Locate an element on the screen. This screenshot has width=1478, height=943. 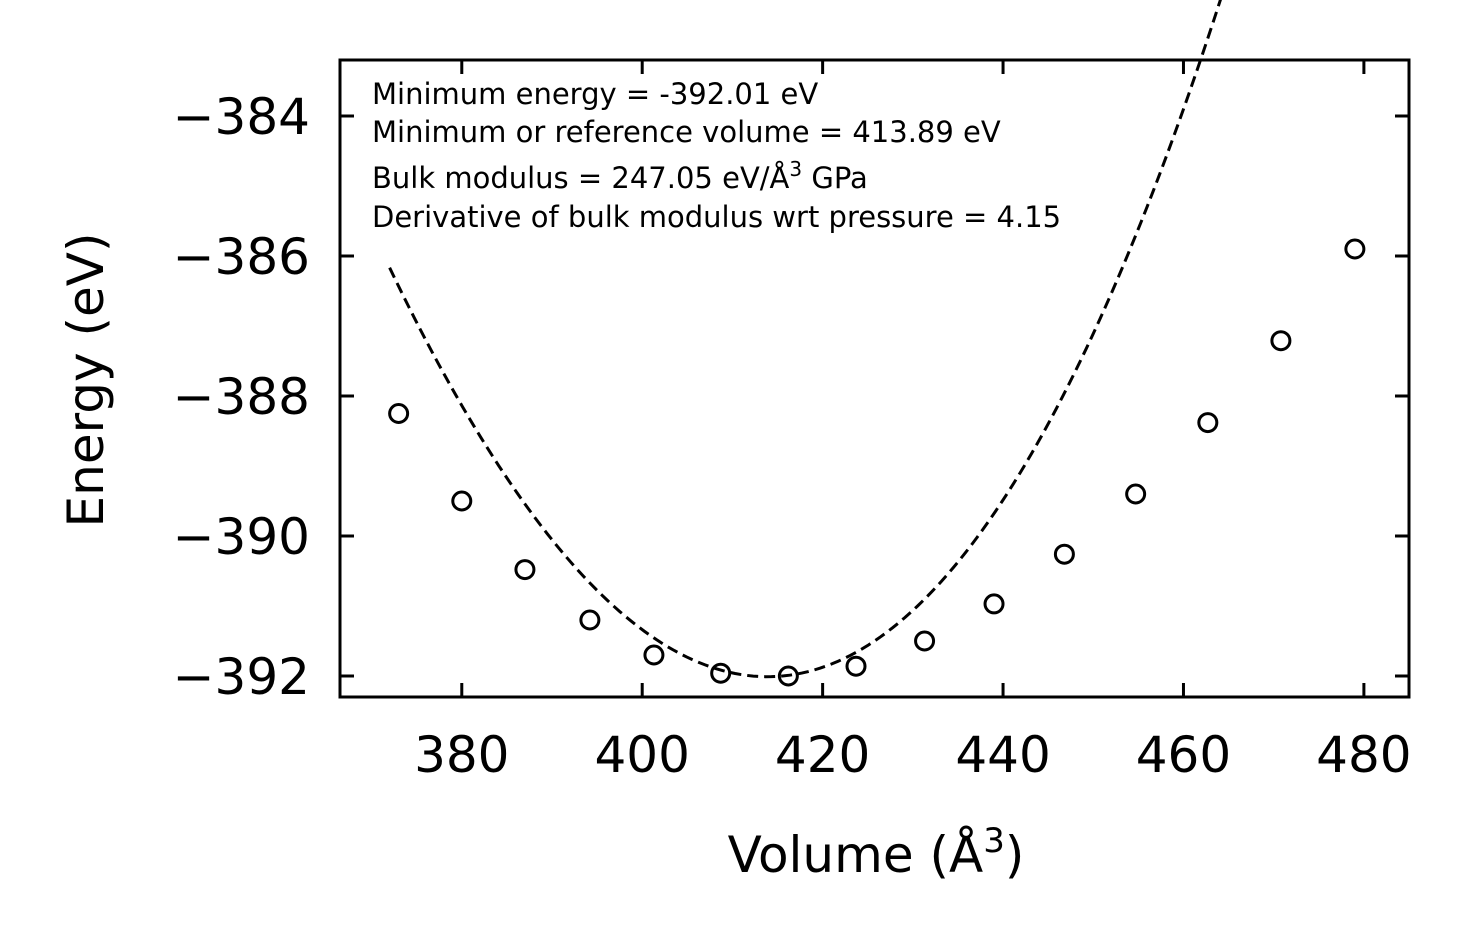
x-tick-label-4: 460 is located at coordinates (1183, 755).